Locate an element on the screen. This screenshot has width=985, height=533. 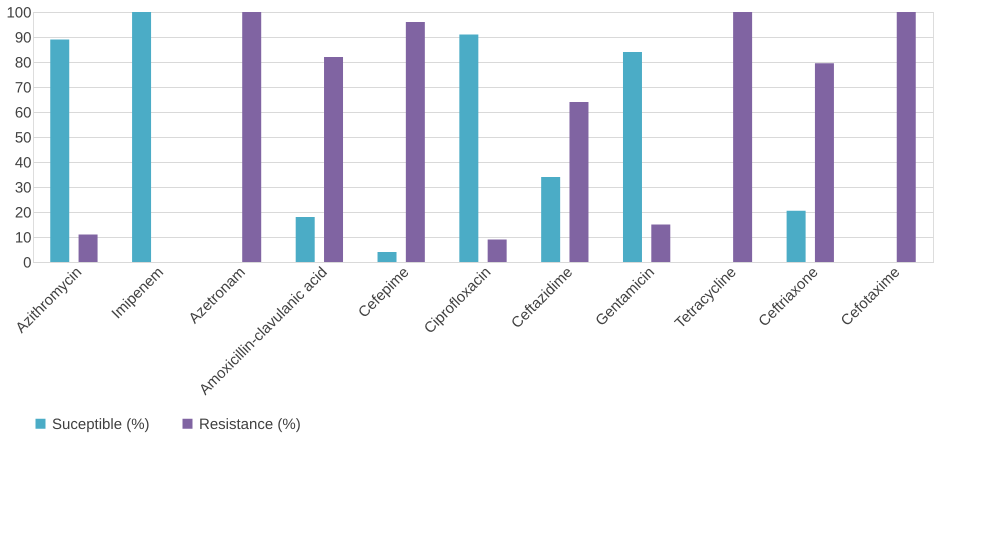
y-tick-label: 60 is located at coordinates (23, 113).